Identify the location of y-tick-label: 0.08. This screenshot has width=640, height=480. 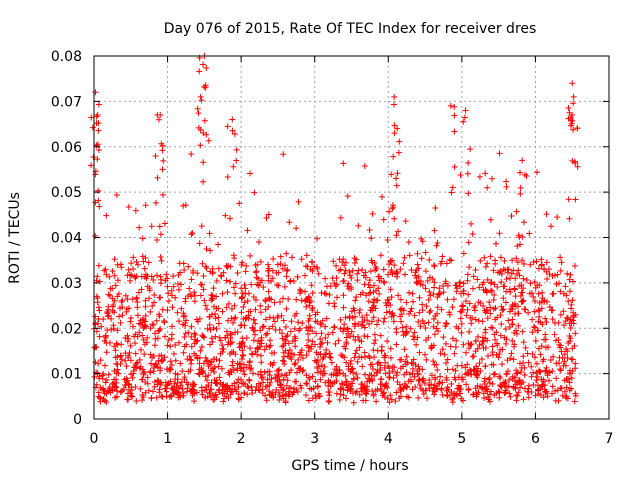
(66, 57).